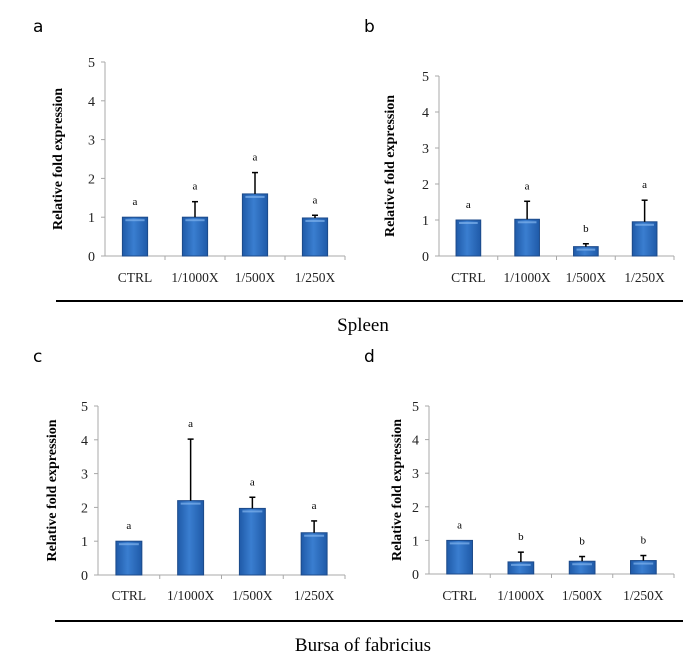 The image size is (689, 662). What do you see at coordinates (37, 357) in the screenshot?
I see `panel-letter: c` at bounding box center [37, 357].